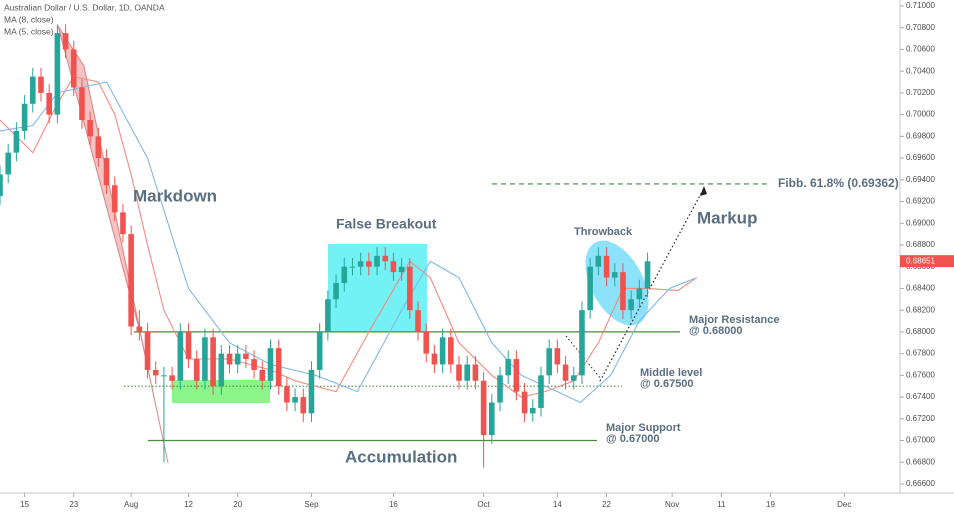 The height and width of the screenshot is (513, 954). What do you see at coordinates (667, 384) in the screenshot?
I see `annotation: @ 0.67500` at bounding box center [667, 384].